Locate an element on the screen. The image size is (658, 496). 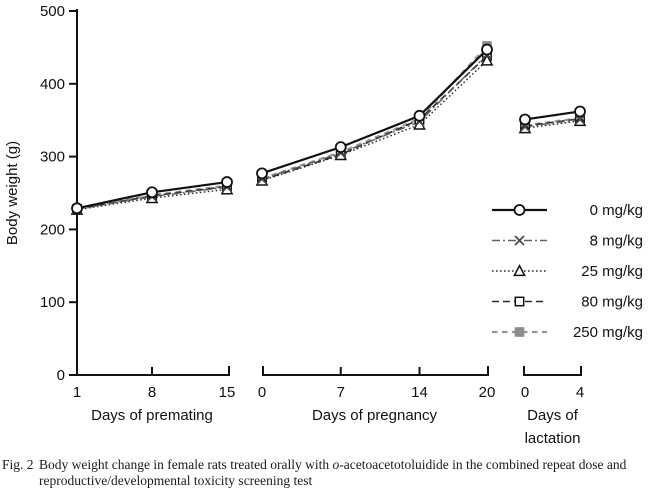
x-tick-label: 14 is located at coordinates (419, 392).